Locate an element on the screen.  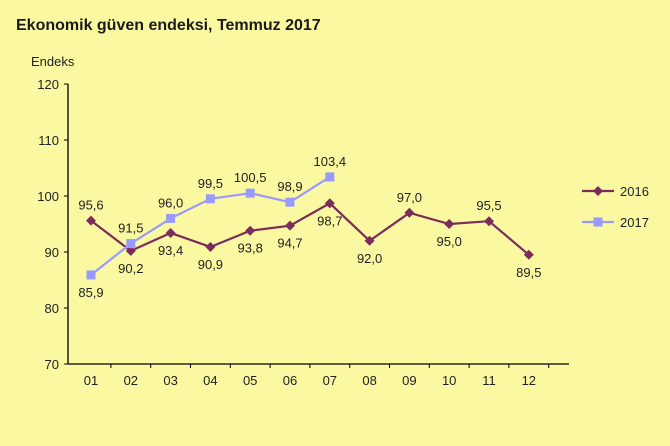
y-axis-label: Endeks is located at coordinates (53, 61).